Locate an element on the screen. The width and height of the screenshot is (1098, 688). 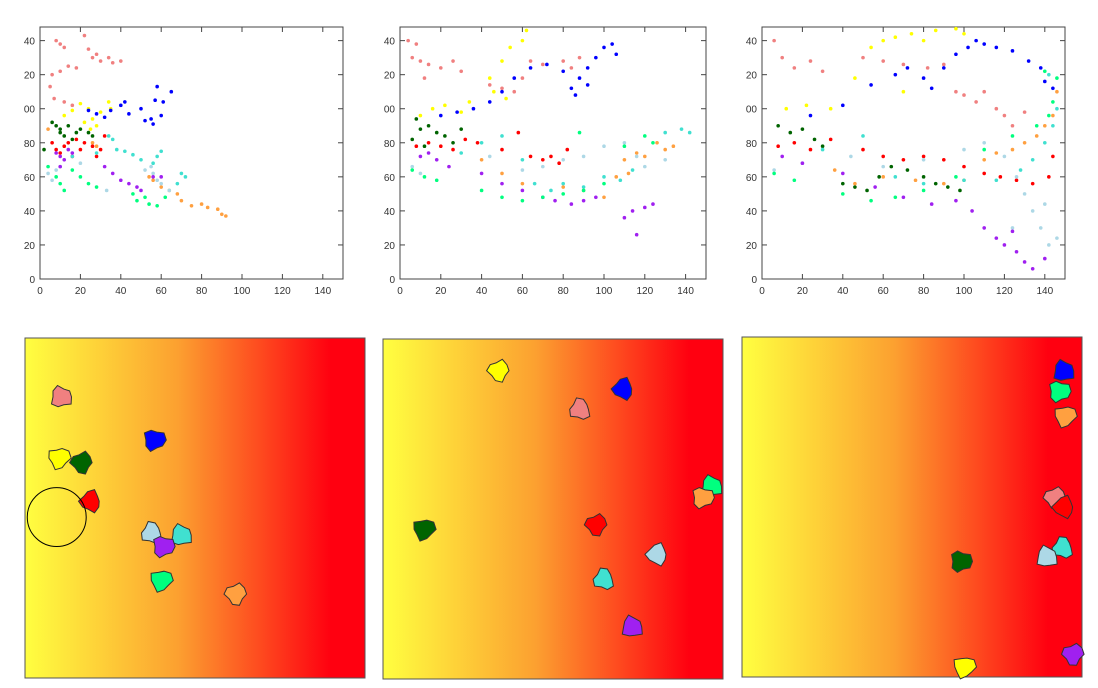
y-tick-label: 60 is located at coordinates (752, 178).